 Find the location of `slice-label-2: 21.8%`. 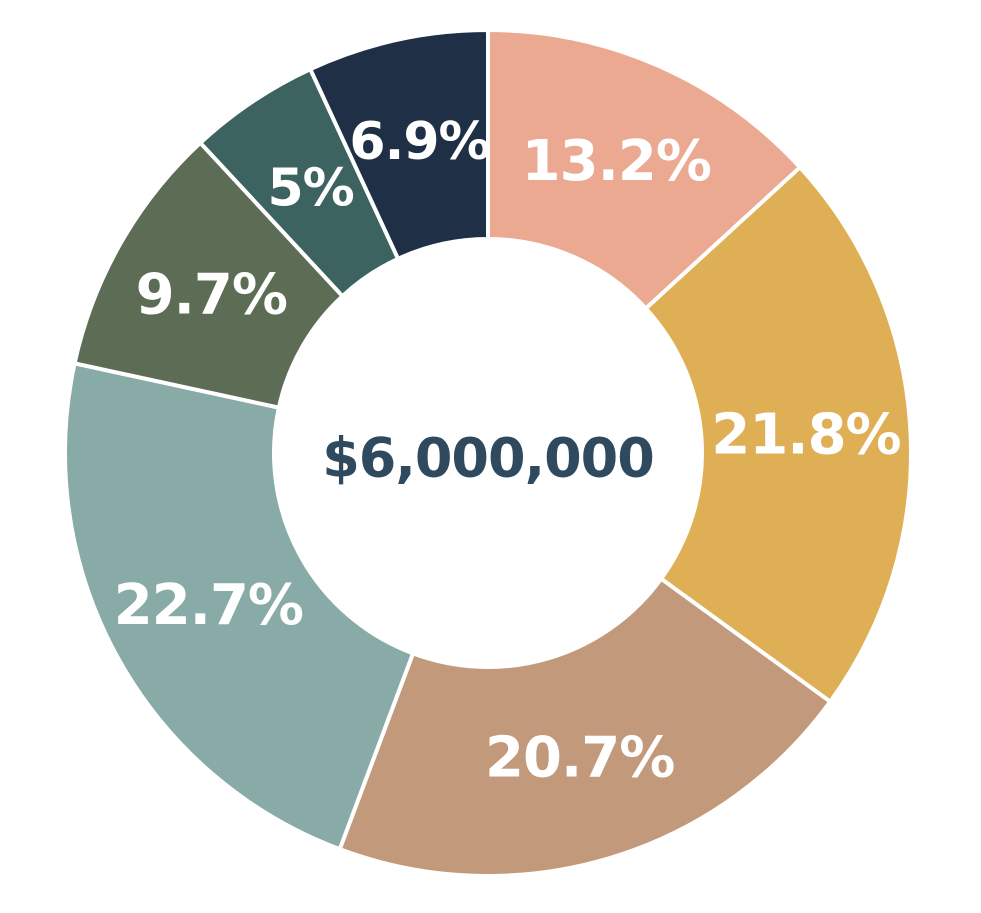

slice-label-2: 21.8% is located at coordinates (805, 435).